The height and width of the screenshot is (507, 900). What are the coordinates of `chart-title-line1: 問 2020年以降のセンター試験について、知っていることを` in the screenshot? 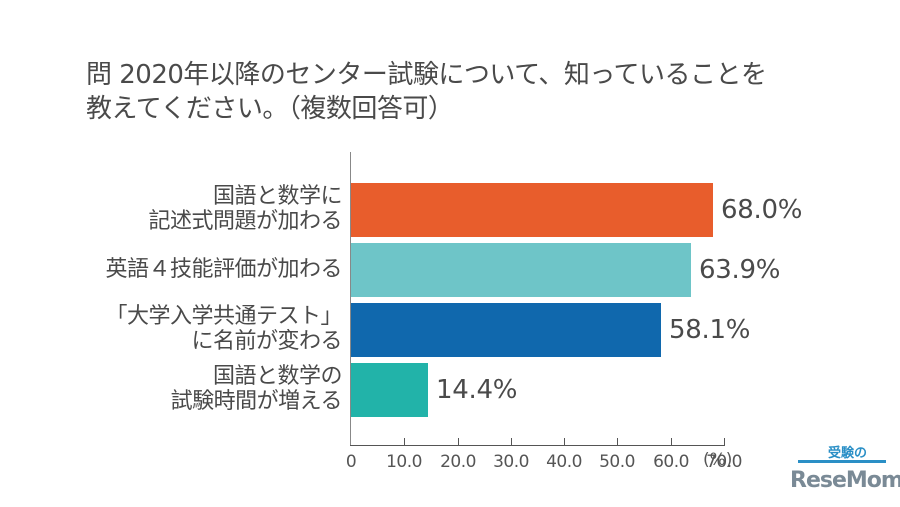 It's located at (426, 75).